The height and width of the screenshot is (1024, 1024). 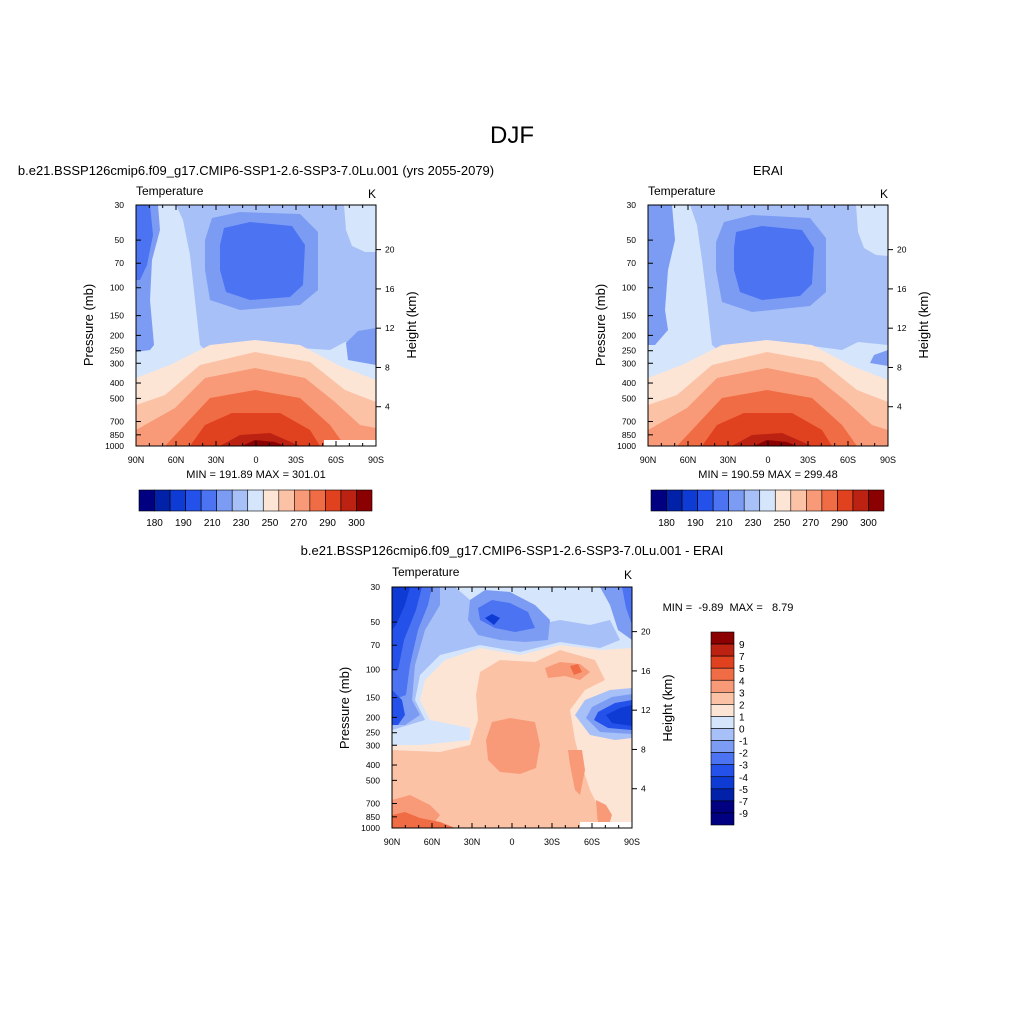 I want to click on y2-tick-label: 16, so click(x=390, y=289).